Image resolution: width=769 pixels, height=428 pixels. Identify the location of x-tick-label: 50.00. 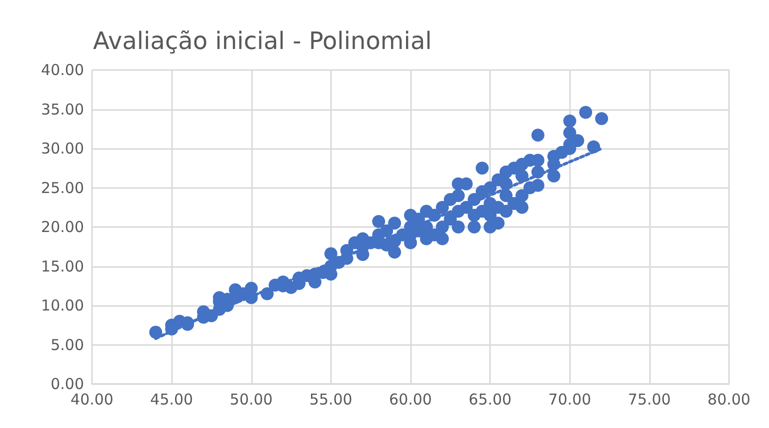
(251, 399).